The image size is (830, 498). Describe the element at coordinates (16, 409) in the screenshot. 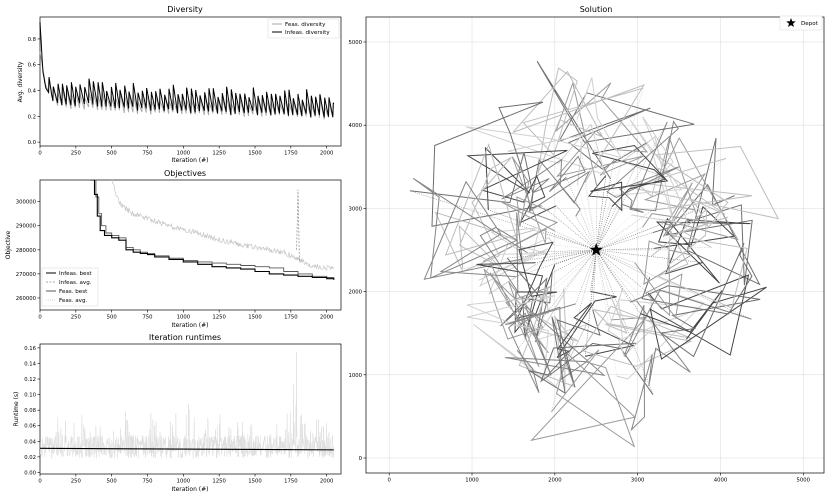

I see `runtimes-y-label: Runtime (s)` at that location.